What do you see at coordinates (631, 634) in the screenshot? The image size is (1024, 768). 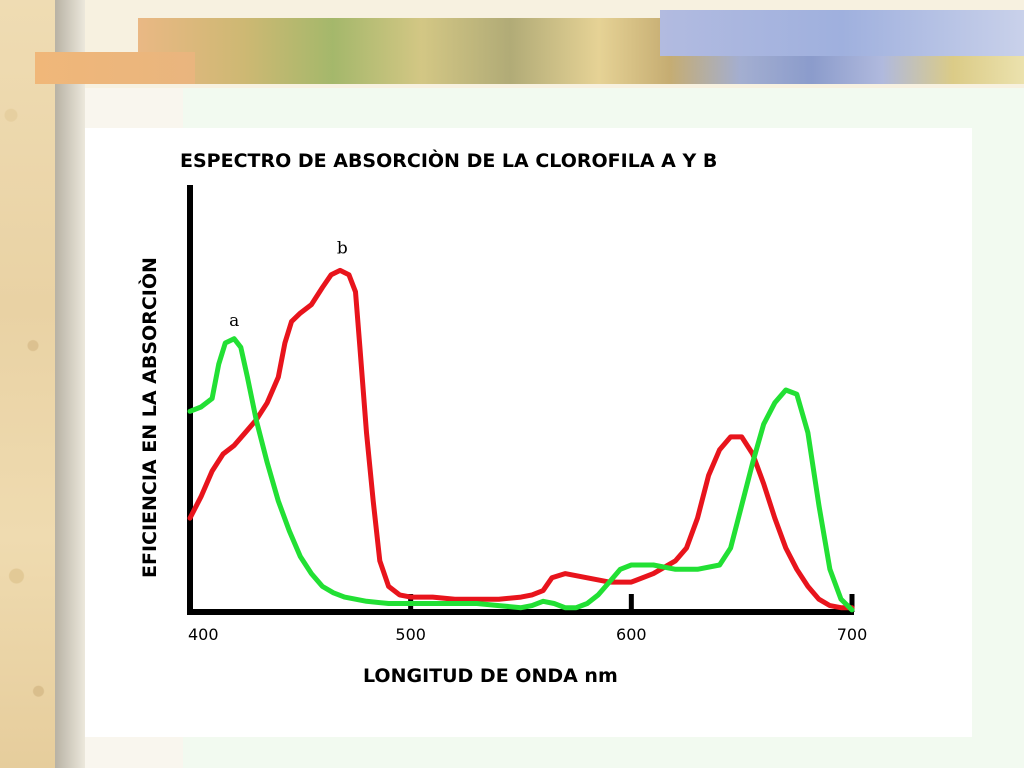 I see `x-tick-label: 600` at bounding box center [631, 634].